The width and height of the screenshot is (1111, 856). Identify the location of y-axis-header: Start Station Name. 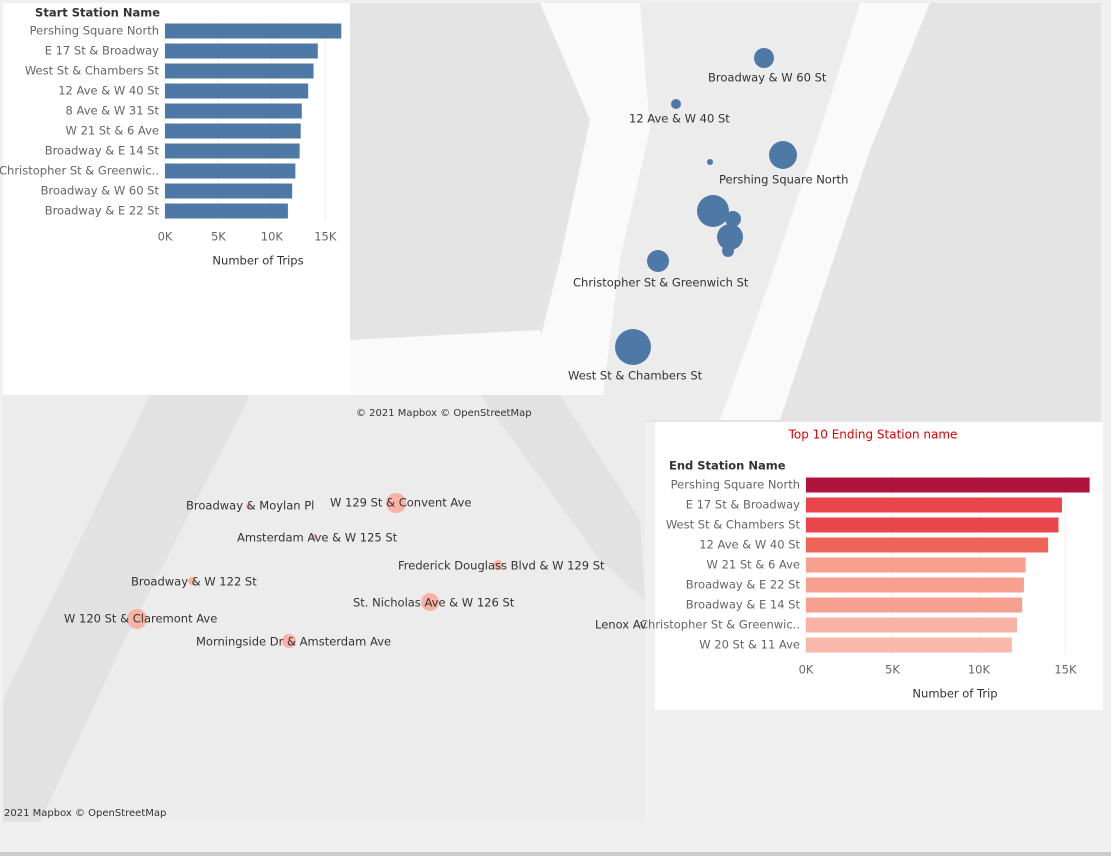
(97, 13).